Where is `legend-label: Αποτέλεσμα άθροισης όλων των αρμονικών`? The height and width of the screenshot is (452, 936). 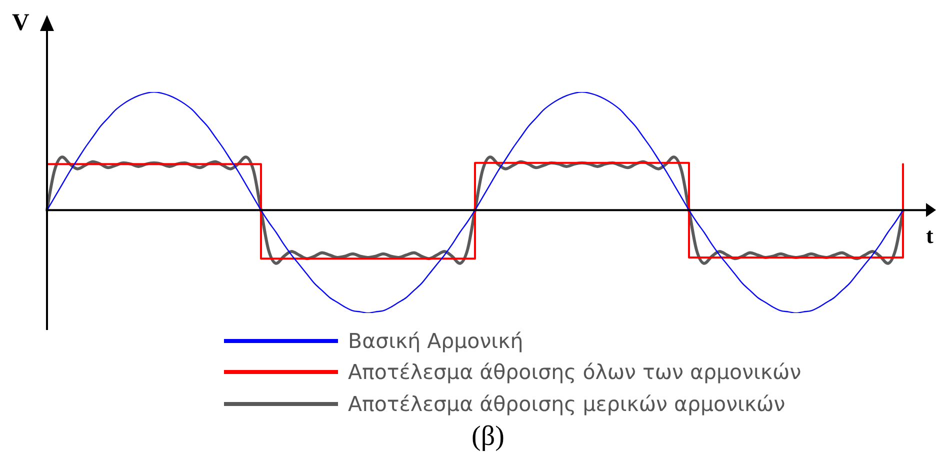
legend-label: Αποτέλεσμα άθροισης όλων των αρμονικών is located at coordinates (575, 372).